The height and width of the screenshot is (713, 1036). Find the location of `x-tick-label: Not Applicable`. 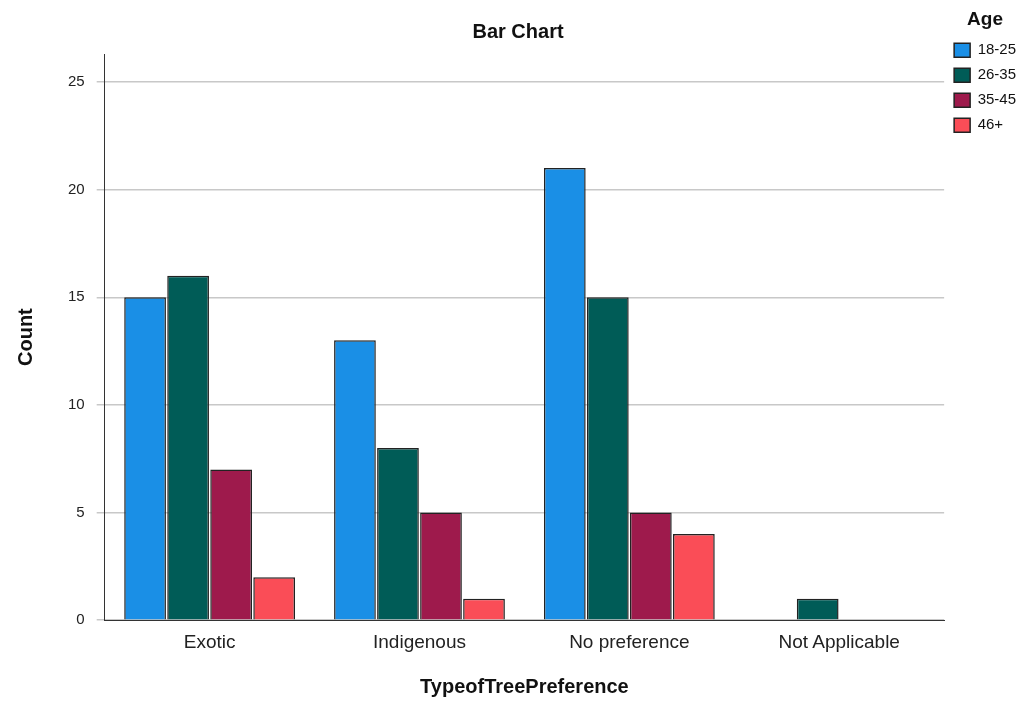

x-tick-label: Not Applicable is located at coordinates (839, 641).